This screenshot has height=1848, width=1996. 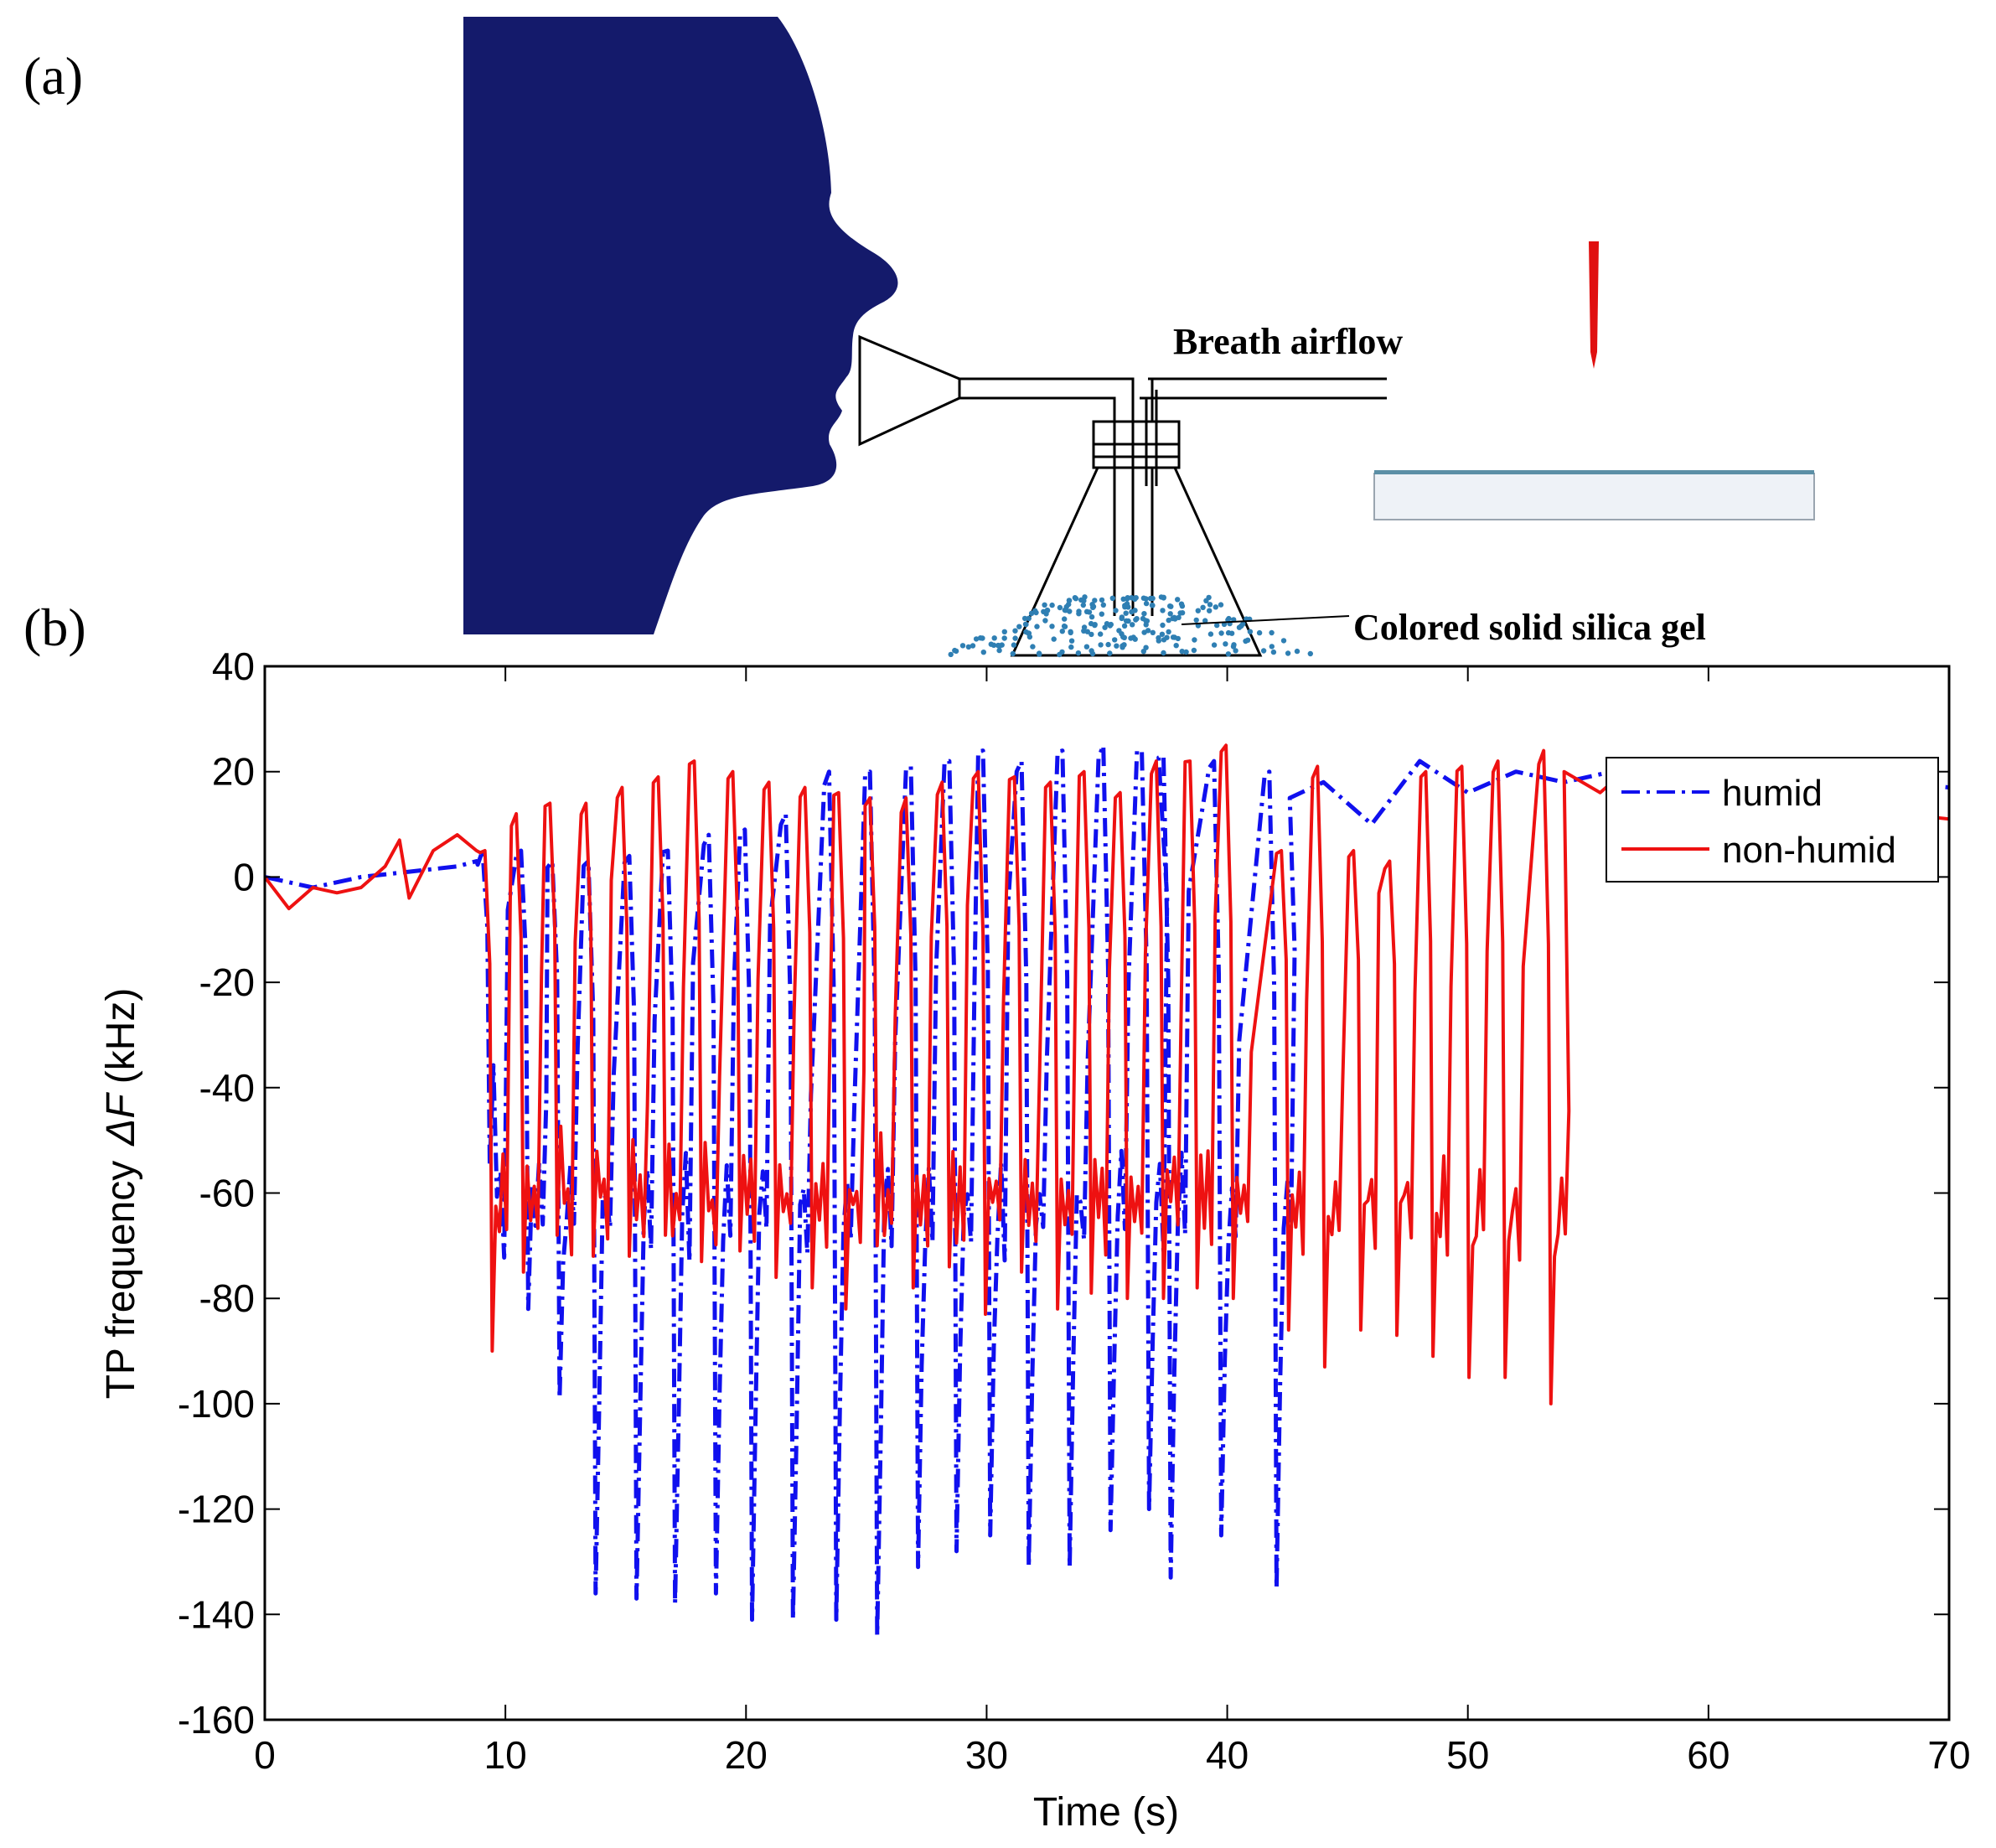 I want to click on y-axis-label: TP frequency ΔF (kHz), so click(x=121, y=1194).